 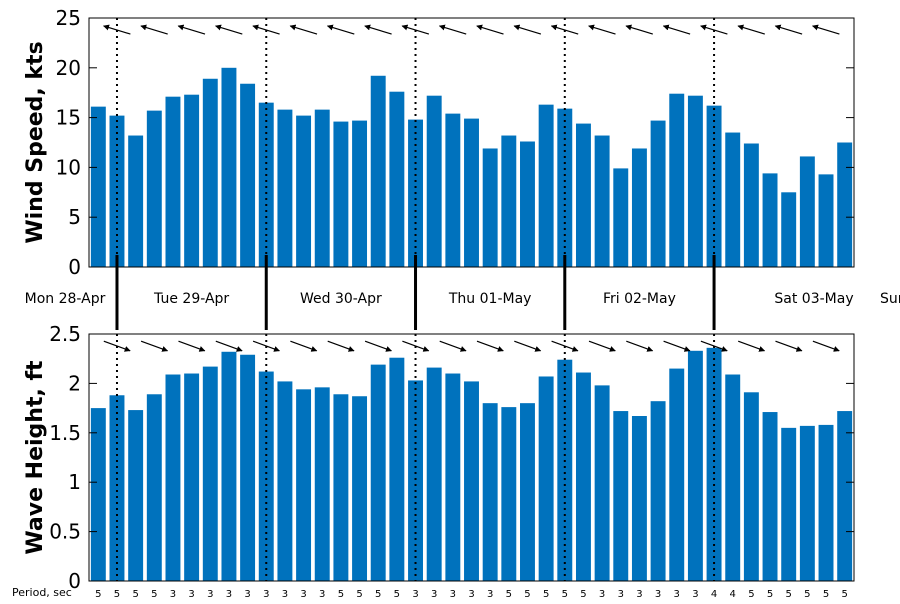 I want to click on period-value: 4, so click(x=714, y=594).